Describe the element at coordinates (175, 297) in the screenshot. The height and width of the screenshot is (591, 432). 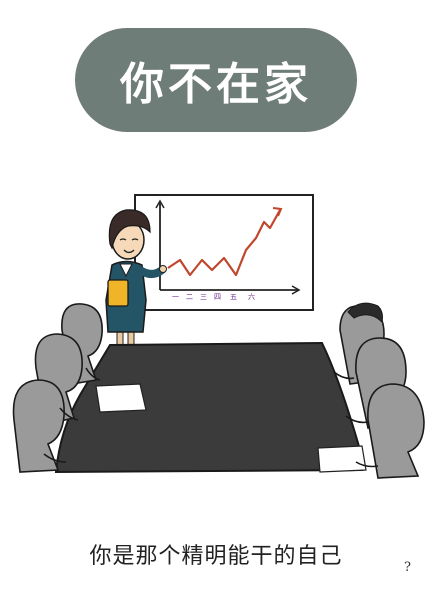
I see `chart-tick-label: 一` at that location.